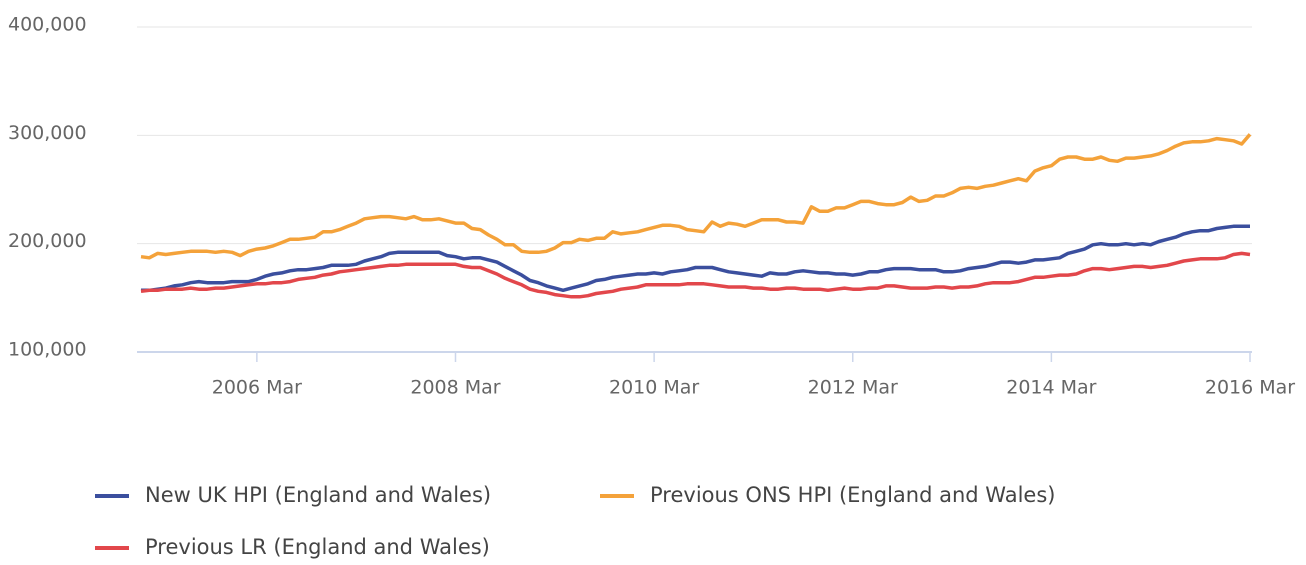 The width and height of the screenshot is (1306, 565). Describe the element at coordinates (47, 25) in the screenshot. I see `y-tick-label: 400,000` at that location.